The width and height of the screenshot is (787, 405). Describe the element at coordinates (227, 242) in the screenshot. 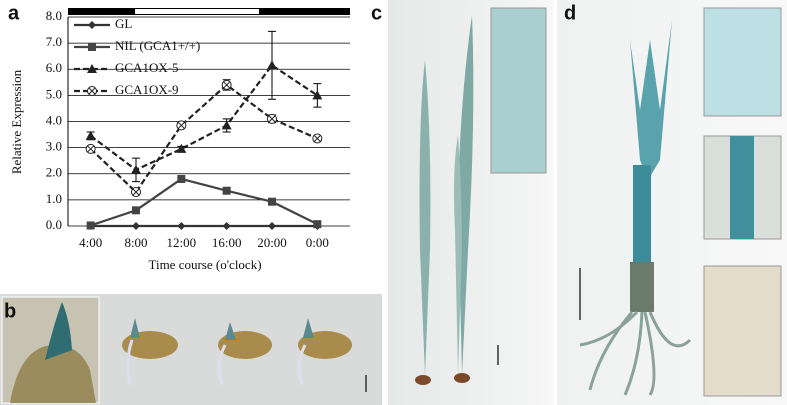

I see `x-tick-label: 16:00` at that location.